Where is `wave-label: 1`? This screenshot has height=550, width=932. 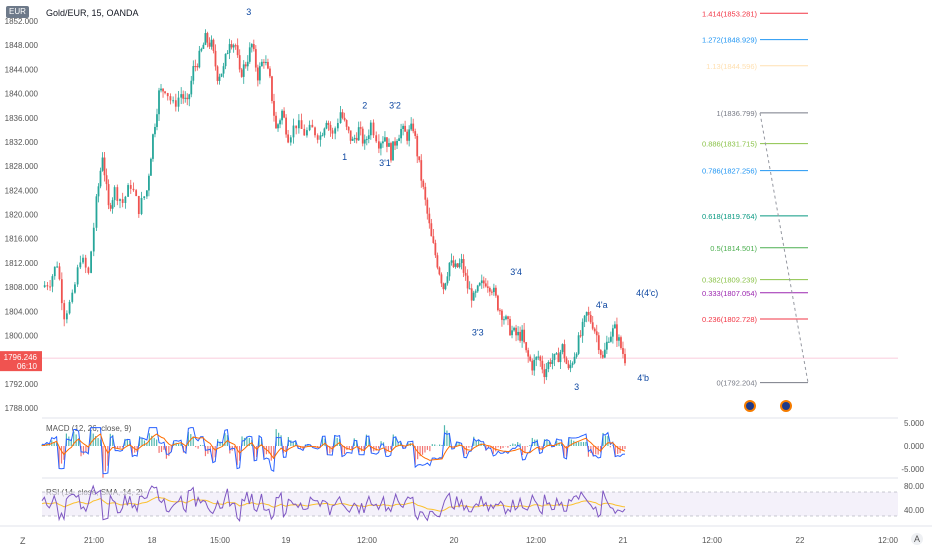
wave-label: 1 is located at coordinates (344, 157).